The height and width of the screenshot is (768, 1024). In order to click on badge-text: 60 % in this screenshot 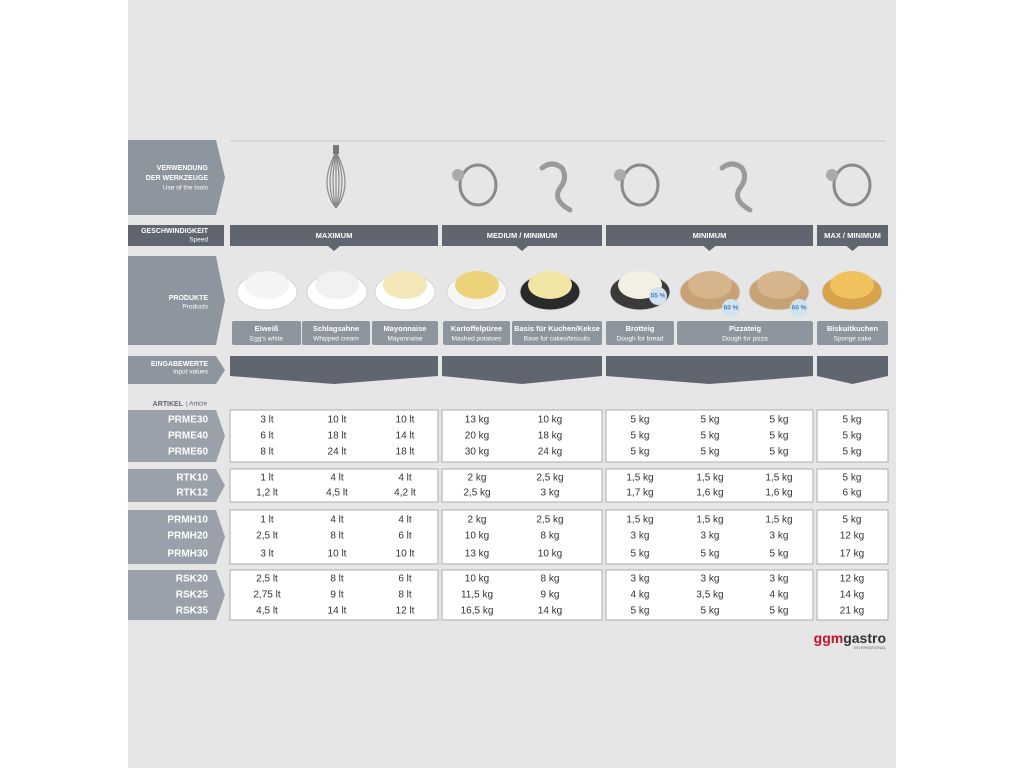, I will do `click(731, 308)`.